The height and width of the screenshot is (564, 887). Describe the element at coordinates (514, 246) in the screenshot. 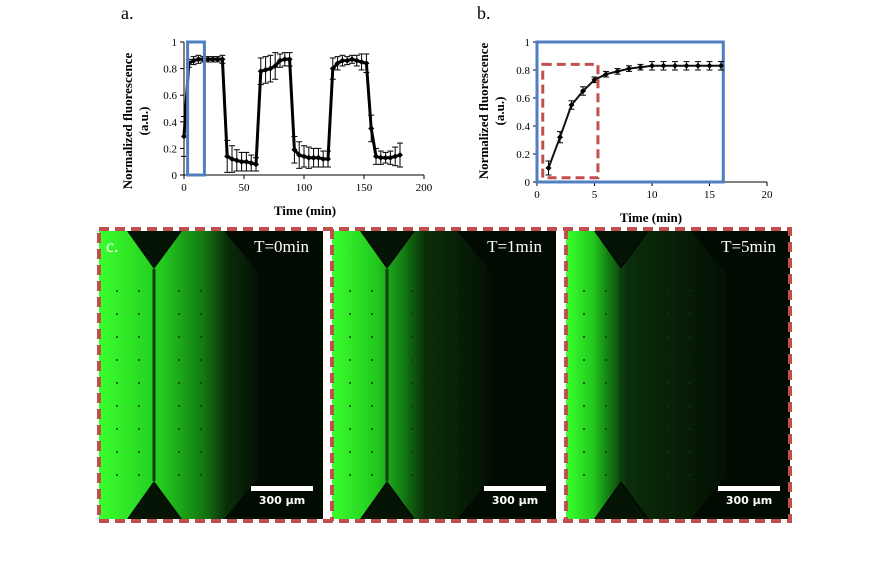

I see `time-label-t1: T=1min` at that location.